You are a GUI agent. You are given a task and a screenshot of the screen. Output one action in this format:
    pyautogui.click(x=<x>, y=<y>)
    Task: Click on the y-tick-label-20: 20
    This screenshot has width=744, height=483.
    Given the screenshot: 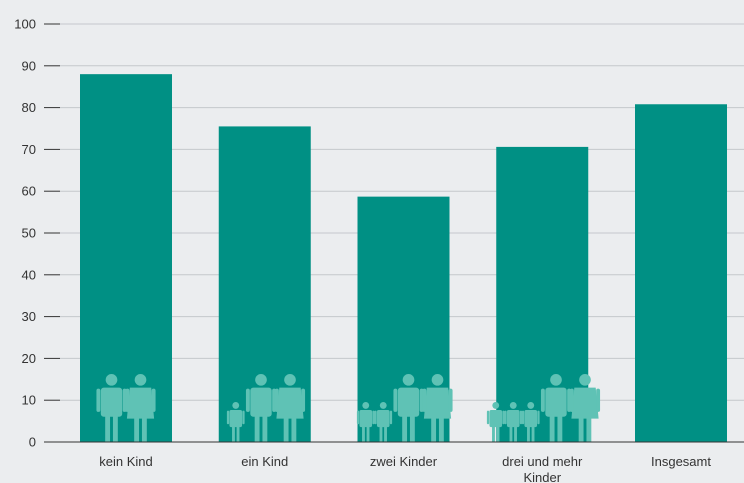 What is the action you would take?
    pyautogui.click(x=29, y=358)
    